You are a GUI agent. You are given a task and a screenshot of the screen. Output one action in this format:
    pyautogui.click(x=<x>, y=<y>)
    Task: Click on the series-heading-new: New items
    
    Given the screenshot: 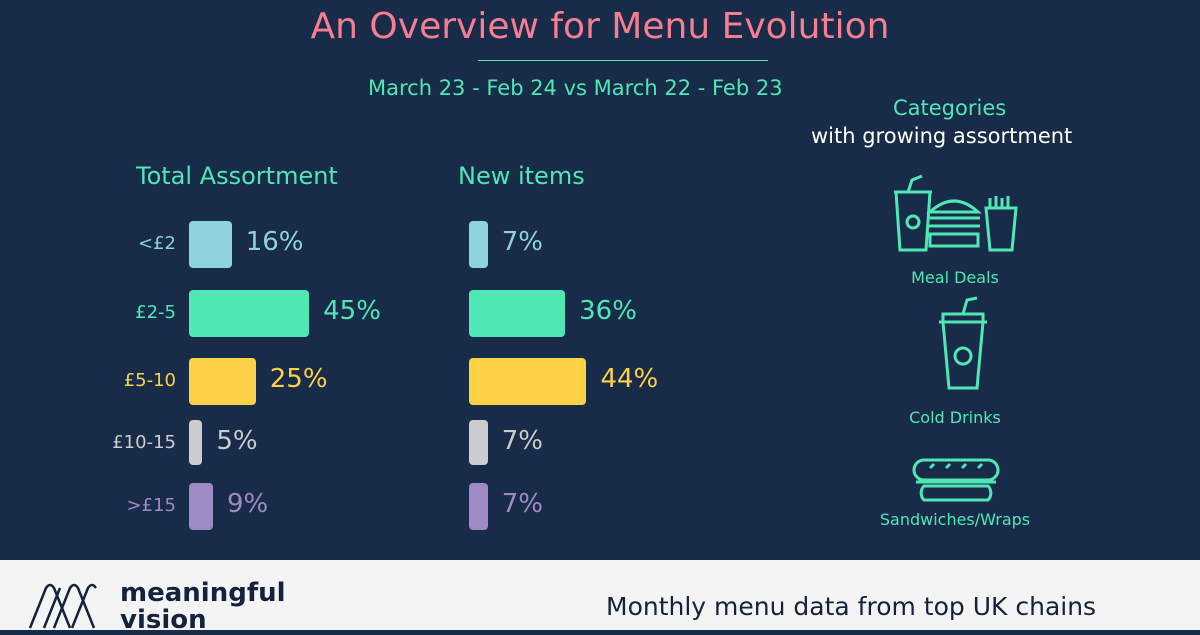 What is the action you would take?
    pyautogui.click(x=521, y=176)
    